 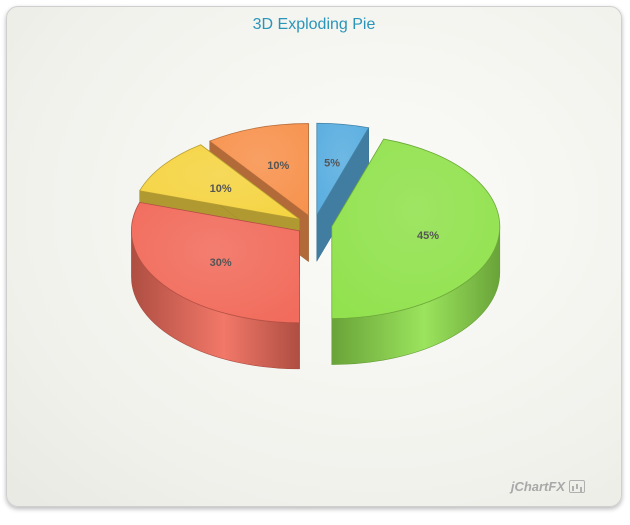 I want to click on brand-logo: jChartFX, so click(x=548, y=486).